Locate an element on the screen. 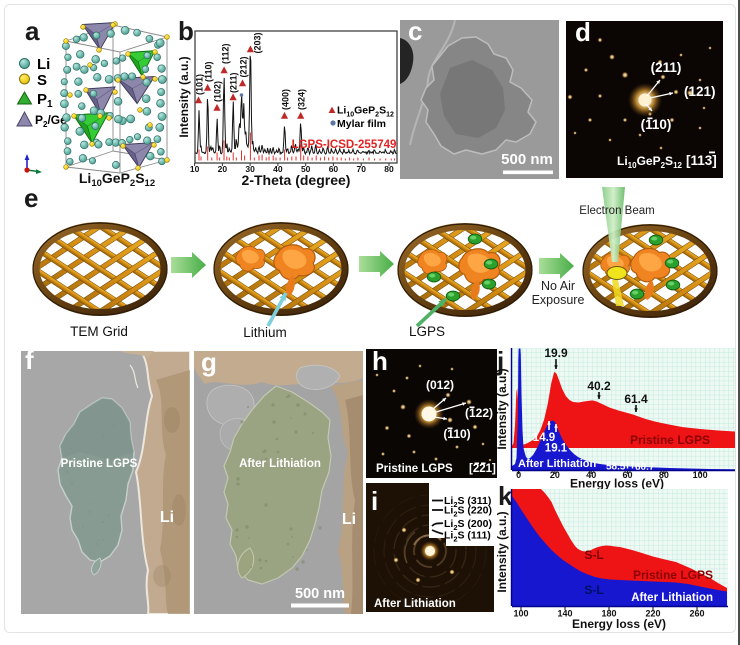 The image size is (740, 645). svg-text: 58.5 is located at coordinates (616, 467).